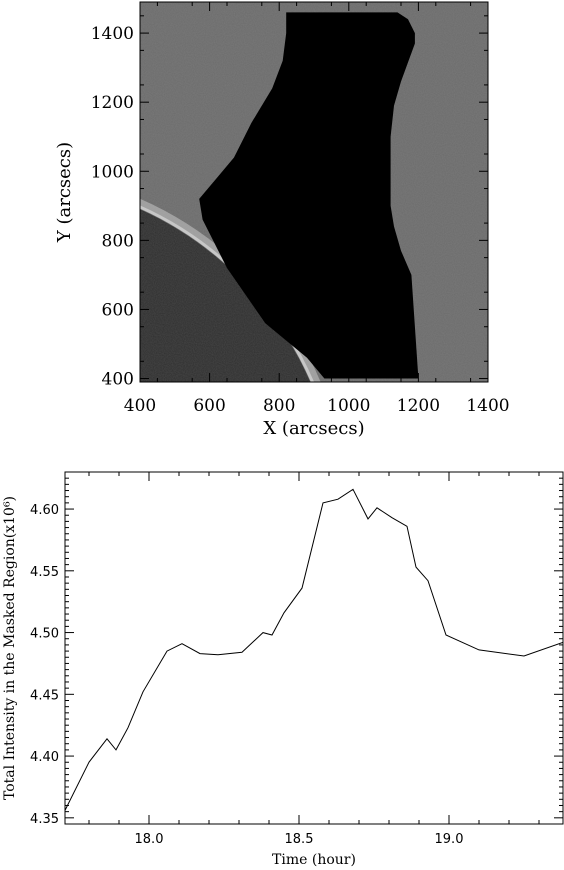 This screenshot has width=564, height=870. What do you see at coordinates (44, 634) in the screenshot?
I see `y-tick-label: 4.50` at bounding box center [44, 634].